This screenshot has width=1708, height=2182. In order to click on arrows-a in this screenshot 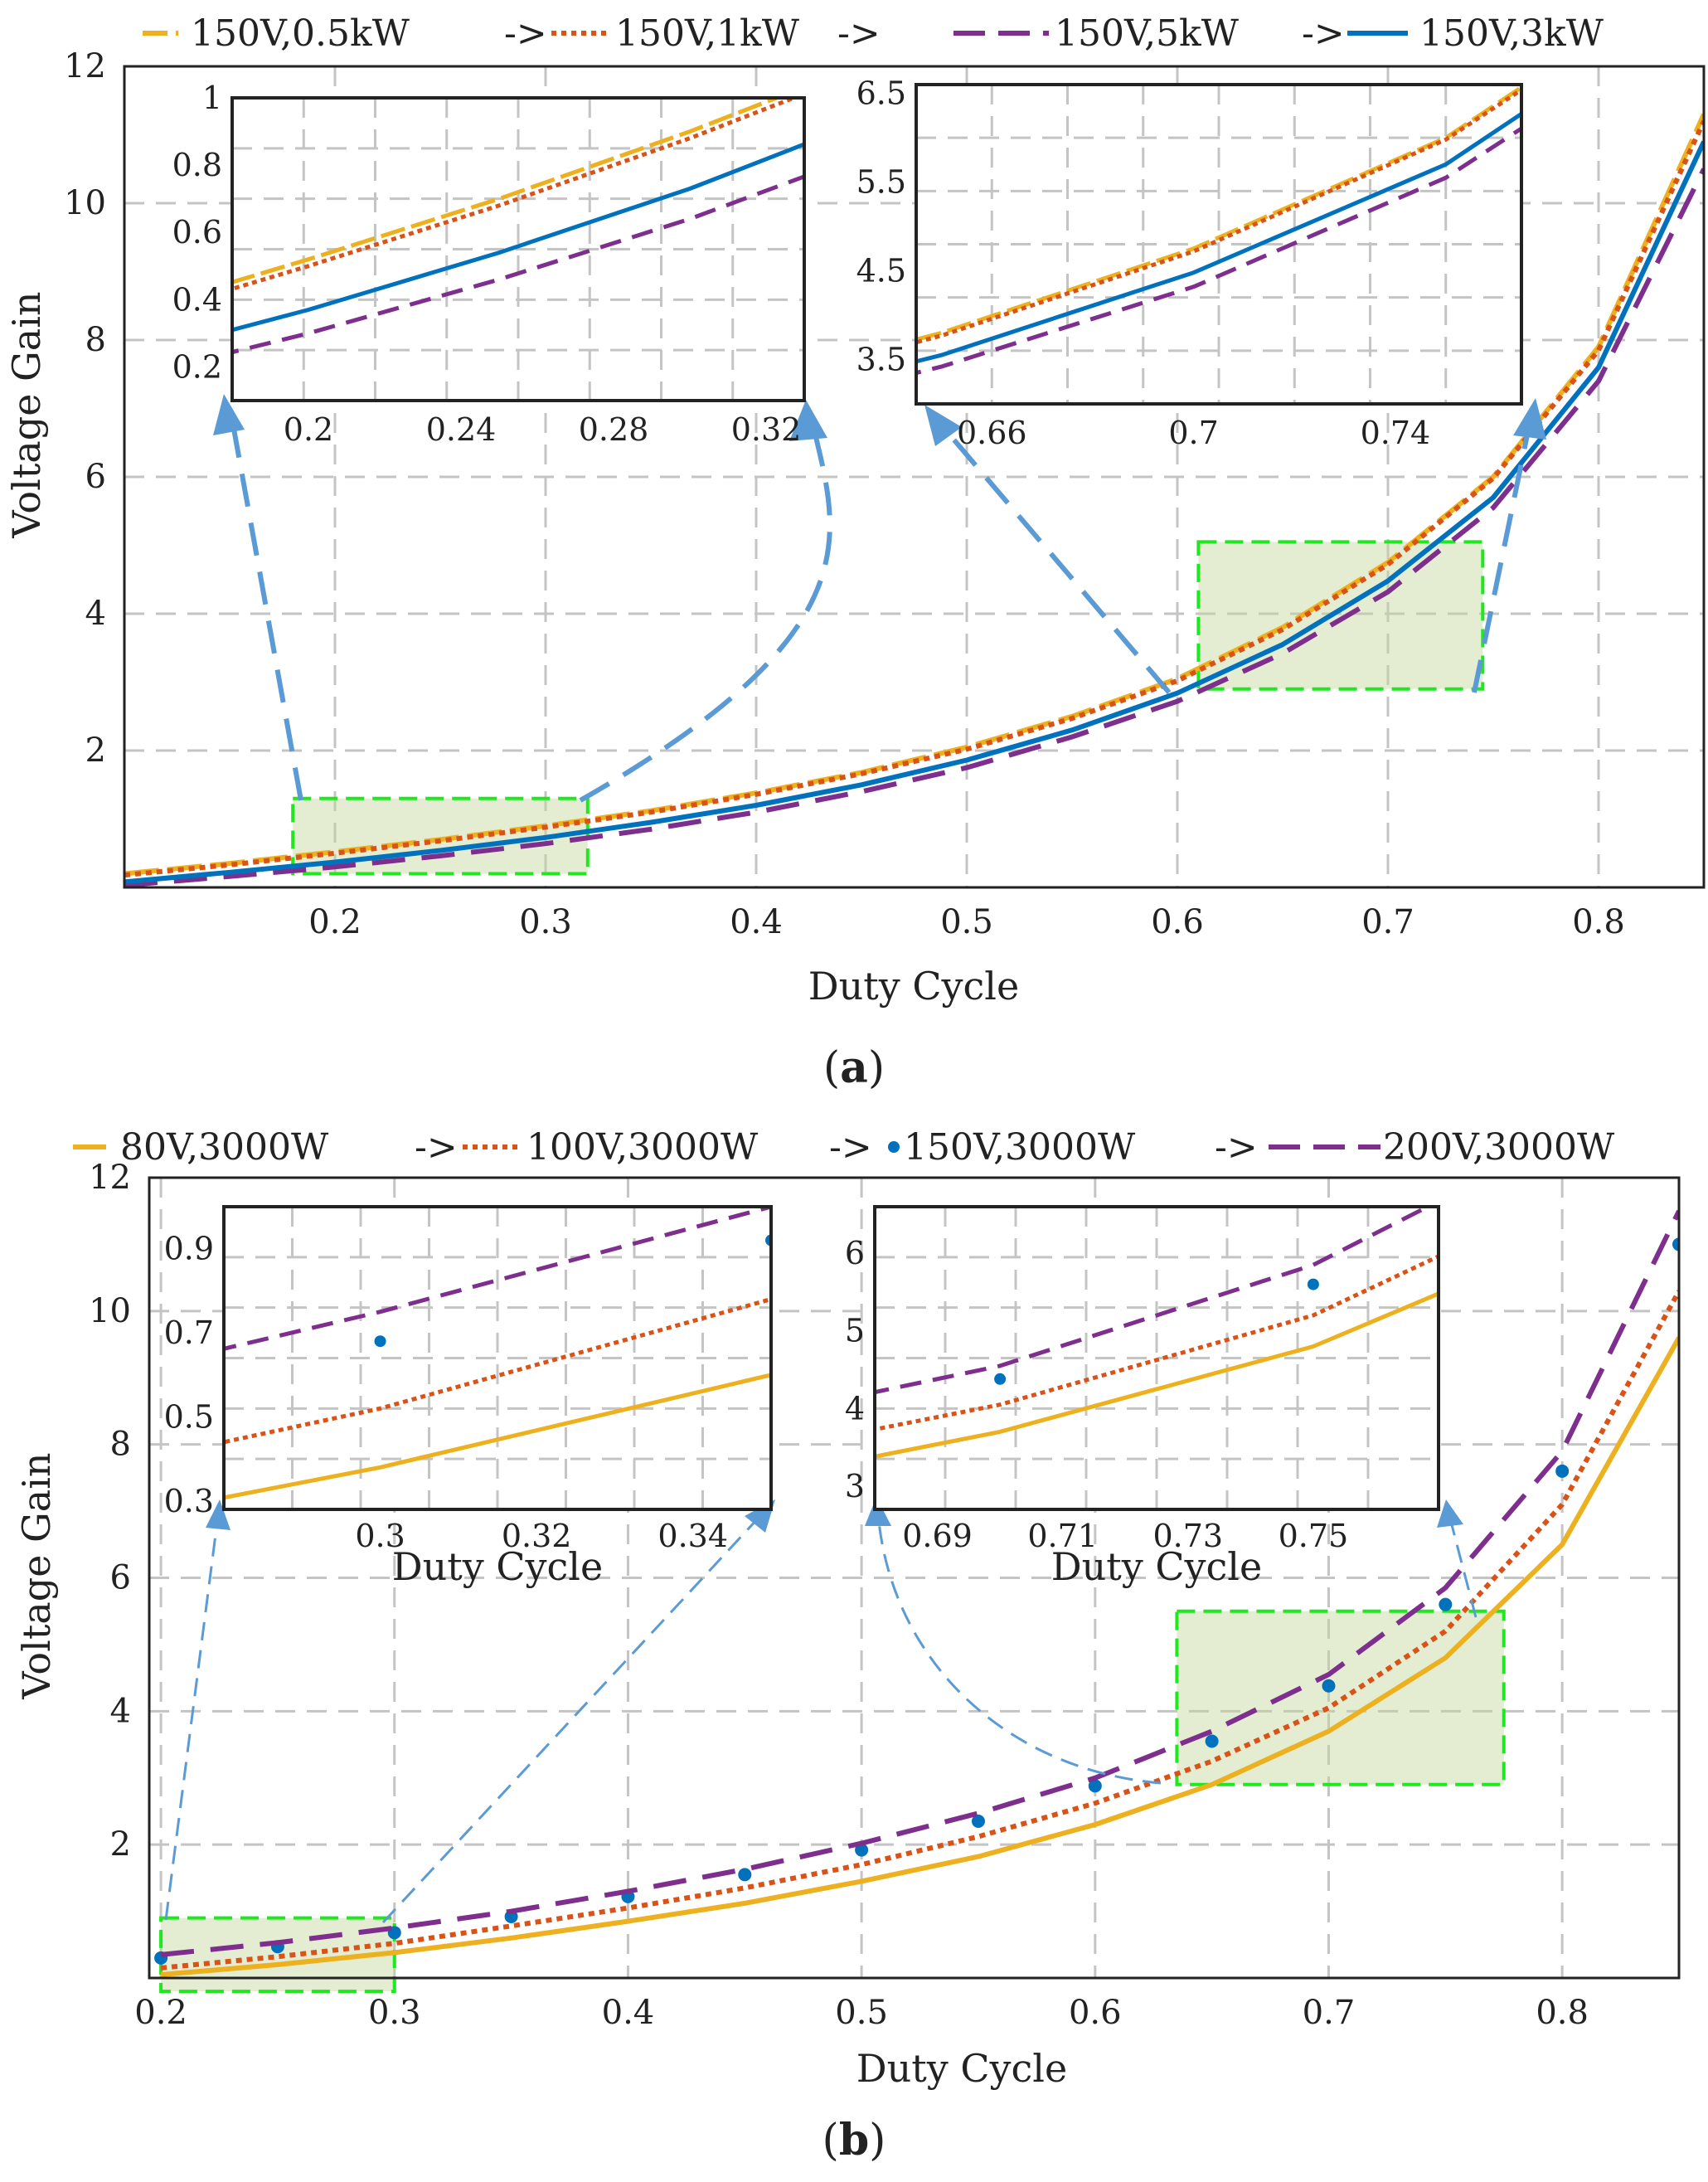, I will do `click(880, 606)`.